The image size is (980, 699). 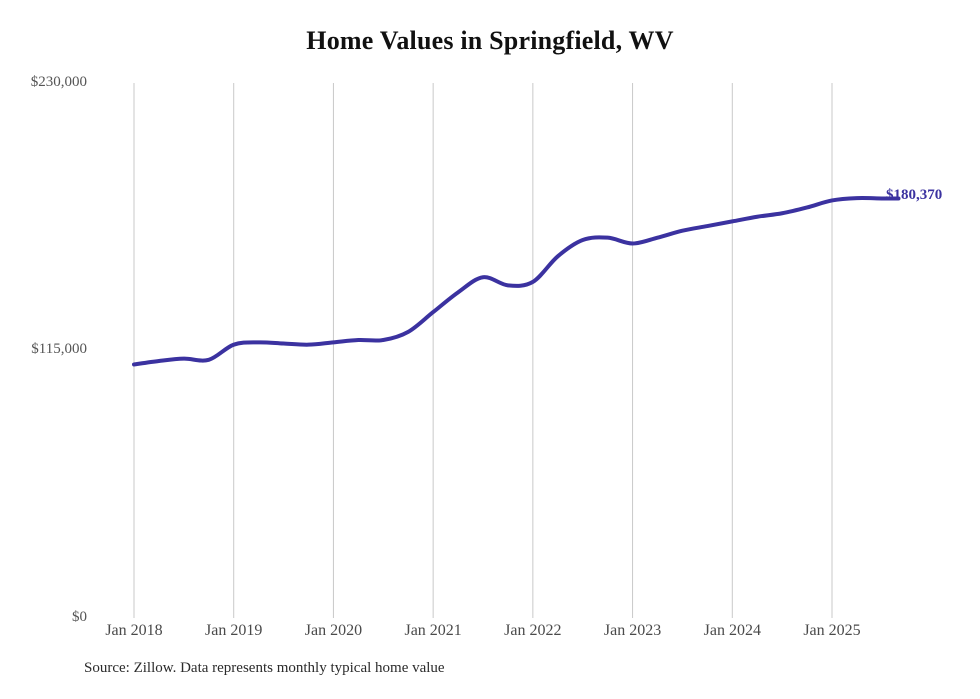 What do you see at coordinates (59, 349) in the screenshot?
I see `y-axis-tick-115000: $115,000` at bounding box center [59, 349].